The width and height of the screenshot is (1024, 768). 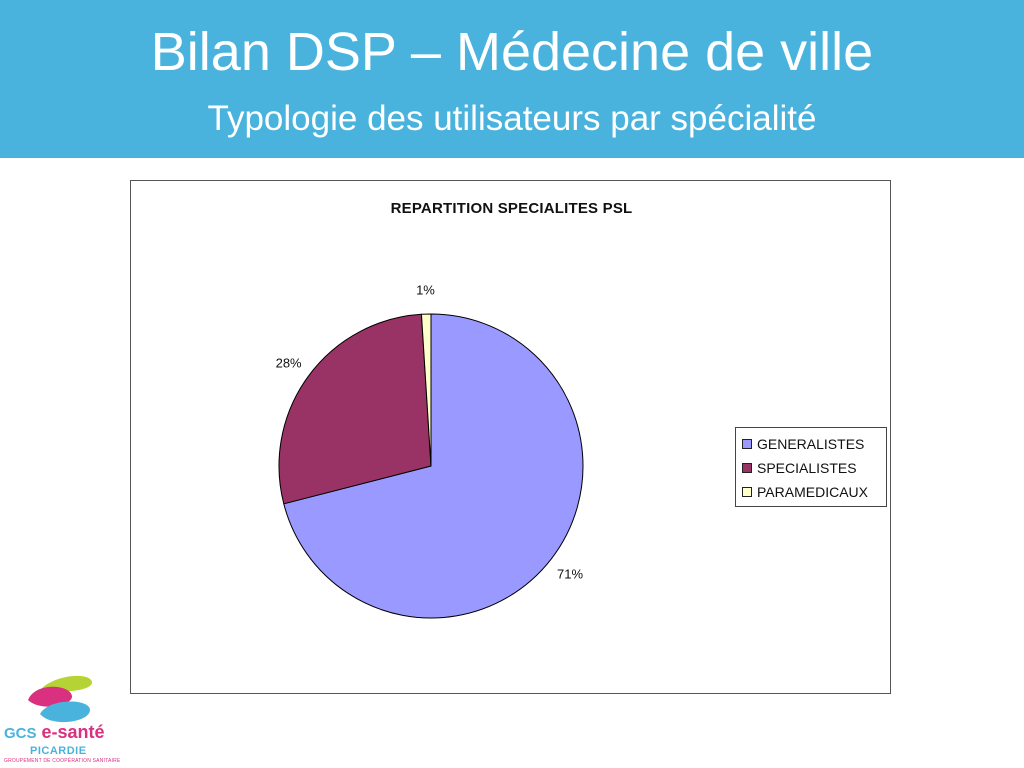 What do you see at coordinates (425, 290) in the screenshot?
I see `data-label-paramedicaux: 1%` at bounding box center [425, 290].